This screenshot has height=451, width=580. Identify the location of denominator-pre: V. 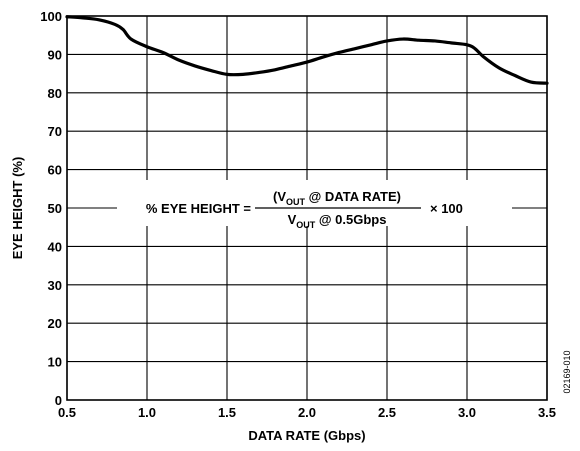
(292, 219).